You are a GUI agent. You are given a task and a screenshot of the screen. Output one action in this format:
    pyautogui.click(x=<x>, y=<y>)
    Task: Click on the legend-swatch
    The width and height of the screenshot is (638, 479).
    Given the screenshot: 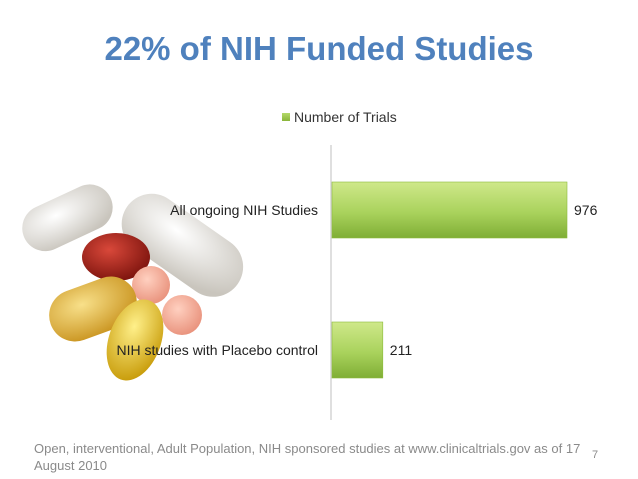 What is the action you would take?
    pyautogui.click(x=286, y=117)
    